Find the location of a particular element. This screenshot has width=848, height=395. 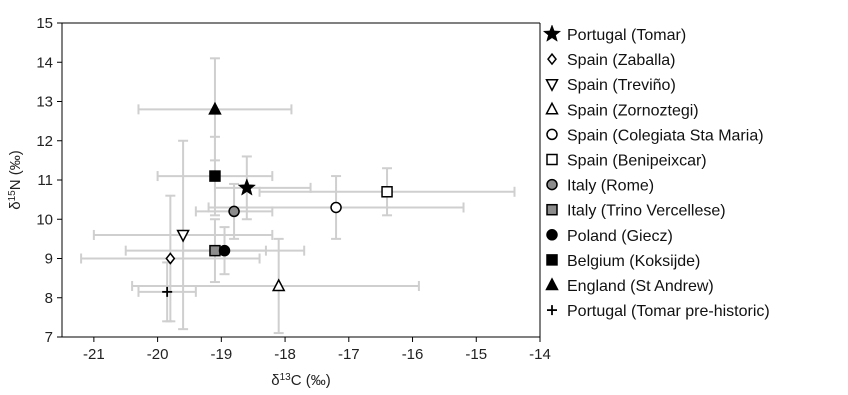

legend-item: Spain (Colegiata Sta Maria) is located at coordinates (655, 135).